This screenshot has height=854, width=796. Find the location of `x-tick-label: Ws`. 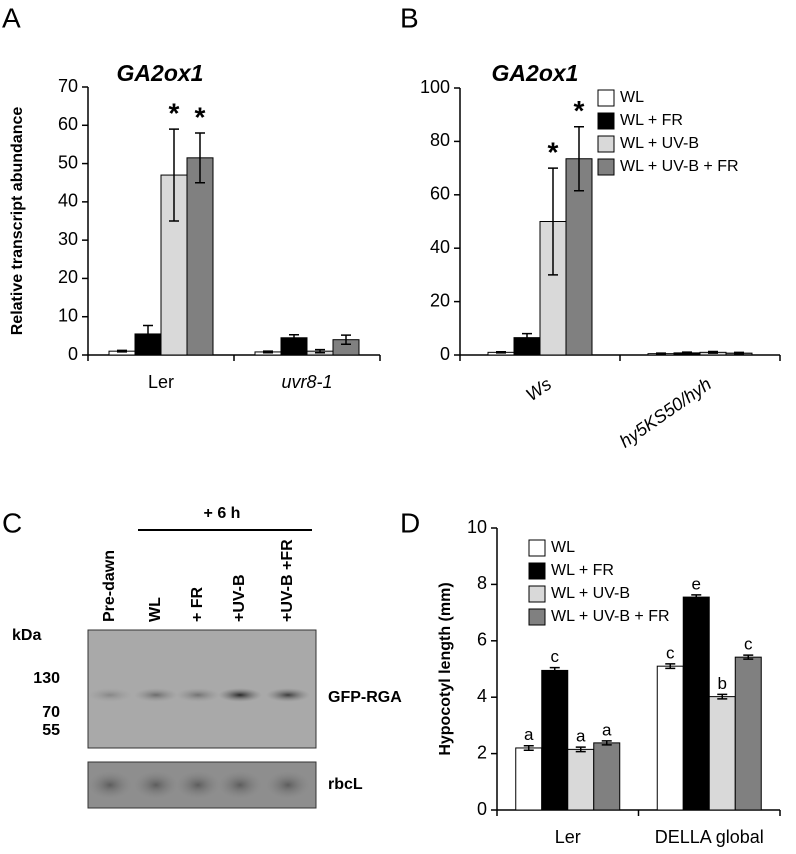

x-tick-label: Ws is located at coordinates (538, 389).